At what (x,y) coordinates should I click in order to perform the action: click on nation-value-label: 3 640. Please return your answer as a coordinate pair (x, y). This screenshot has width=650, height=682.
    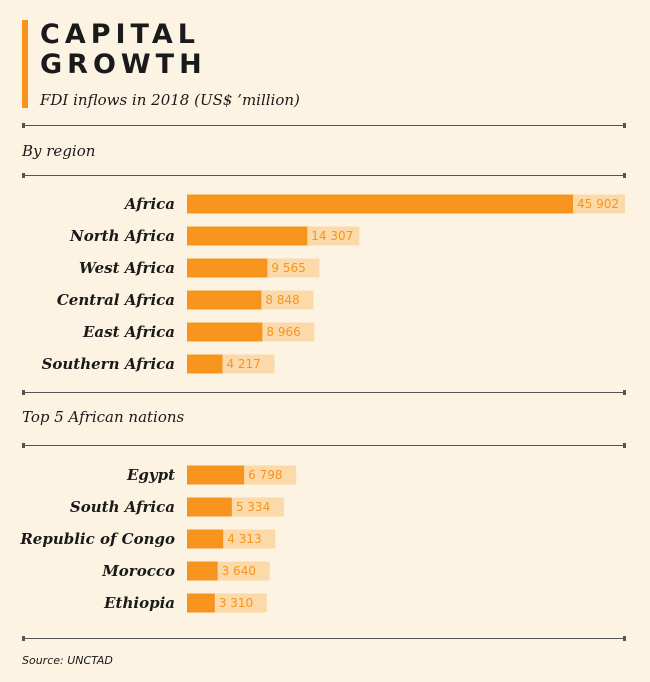
    Looking at the image, I should click on (239, 571).